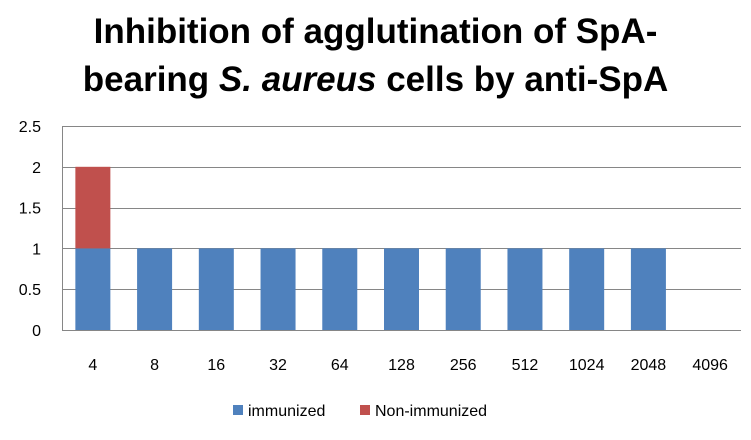 This screenshot has width=751, height=440. What do you see at coordinates (286, 411) in the screenshot?
I see `legend-label-immunized: immunized` at bounding box center [286, 411].